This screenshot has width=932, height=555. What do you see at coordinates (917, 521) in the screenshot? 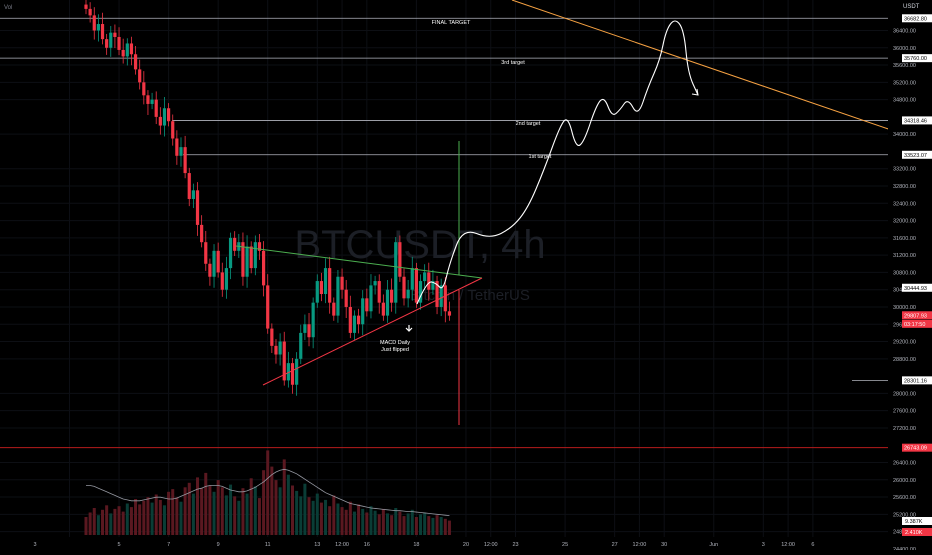
I see `volume-badge: 9.387K` at bounding box center [917, 521].